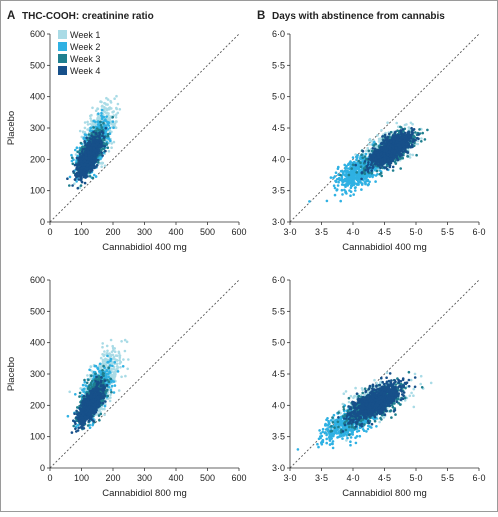 This screenshot has width=498, height=517. I want to click on y-tick-label: 3·5, so click(278, 191).